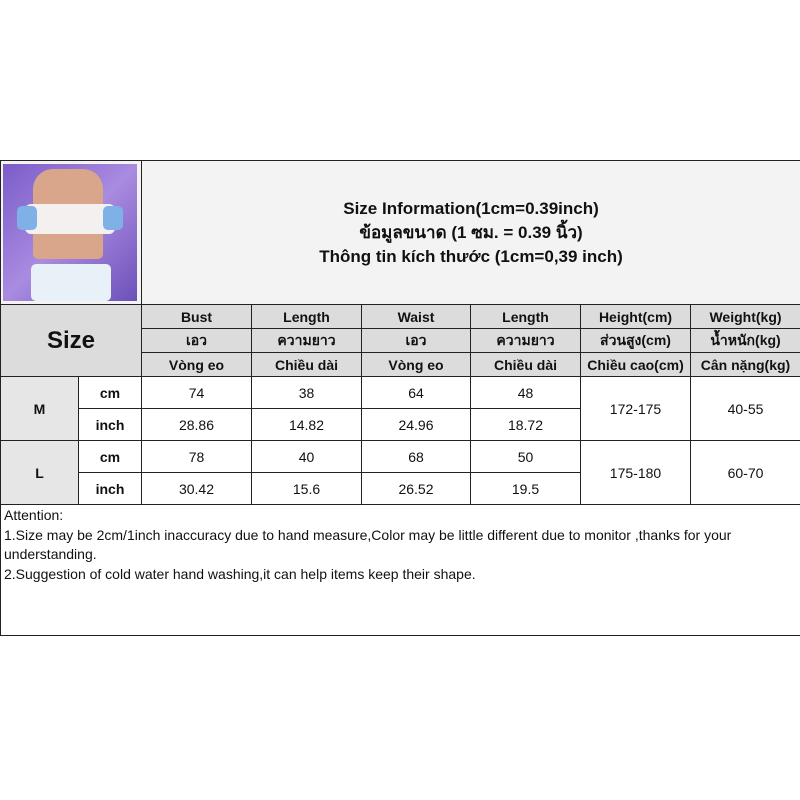 The image size is (800, 800). Describe the element at coordinates (744, 316) in the screenshot. I see `header-cell: Weight(kg)` at that location.